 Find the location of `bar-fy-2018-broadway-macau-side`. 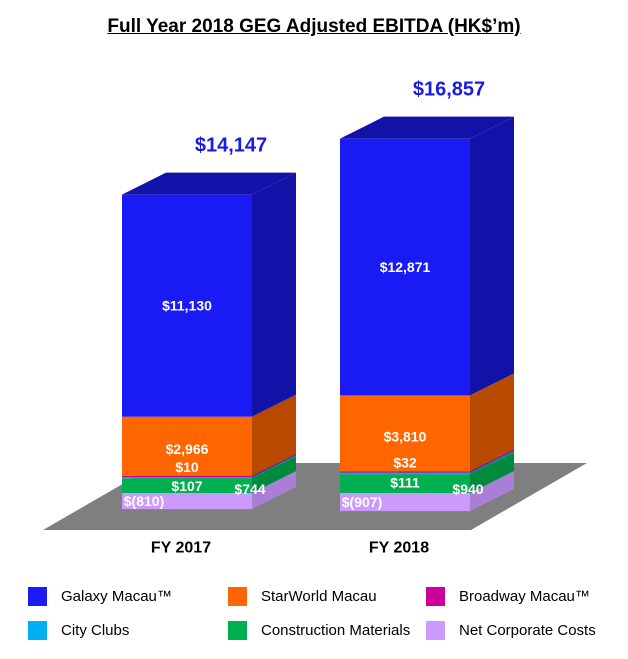

bar-fy-2018-broadway-macau-side is located at coordinates (492, 461).